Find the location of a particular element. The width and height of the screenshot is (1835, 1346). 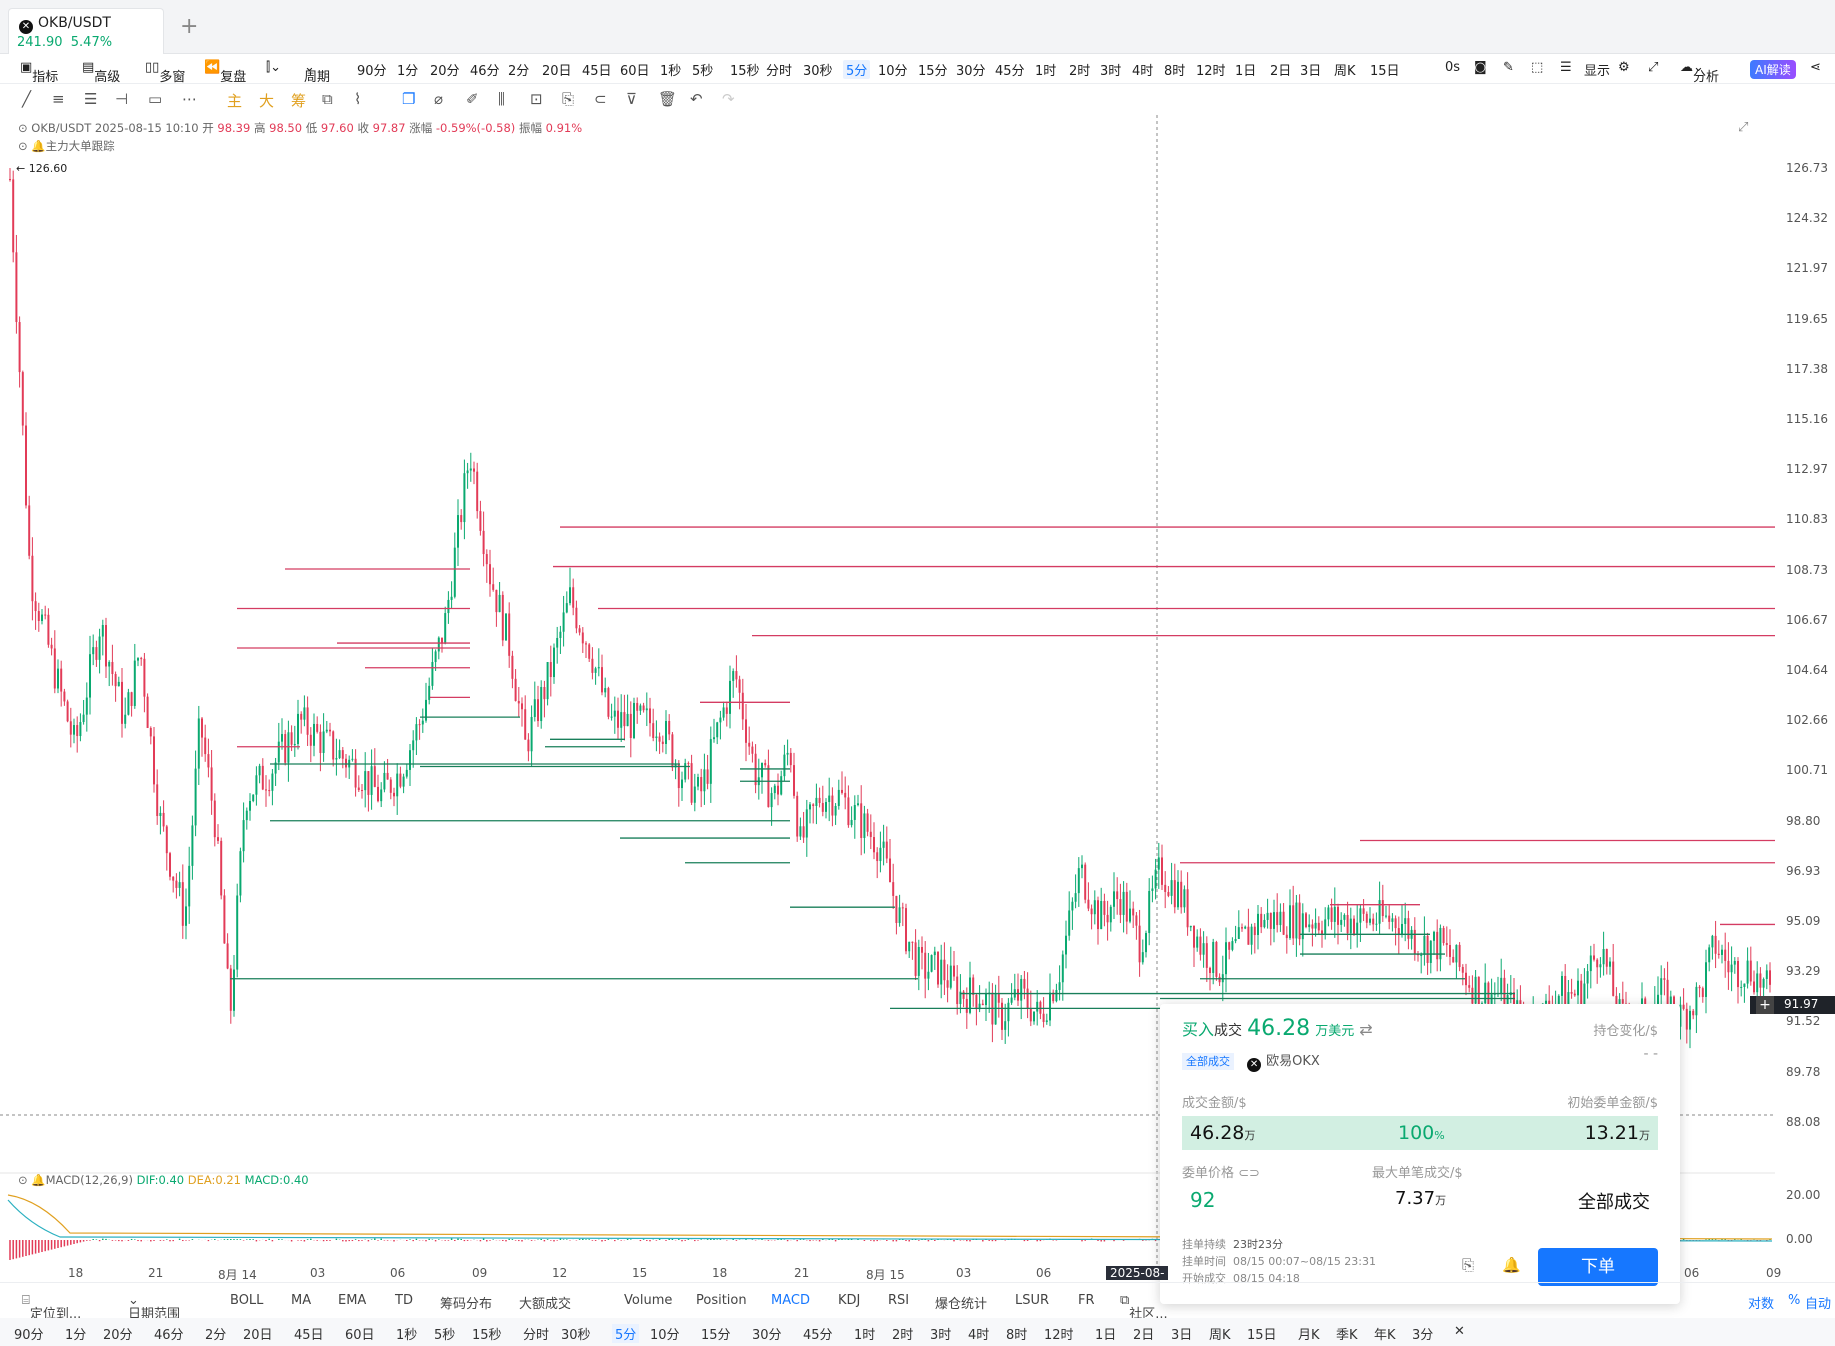

toolbar-period-14: 10分 is located at coordinates (893, 71).